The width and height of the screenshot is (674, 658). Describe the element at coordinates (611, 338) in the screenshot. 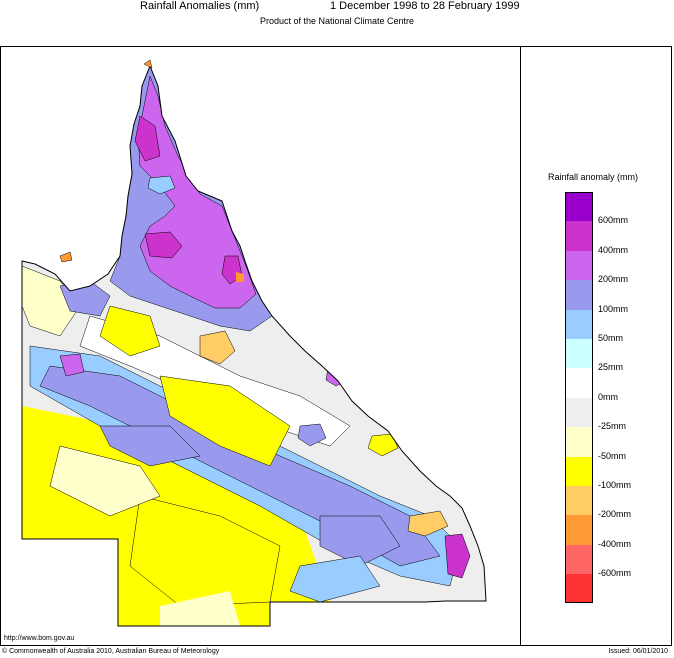

I see `legend-label: 50mm` at that location.